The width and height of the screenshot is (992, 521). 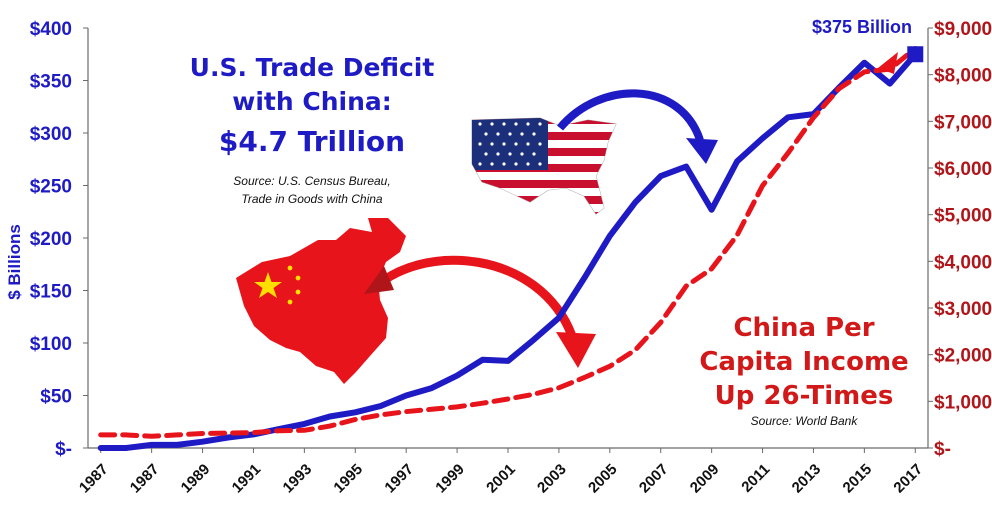 What do you see at coordinates (908, 479) in the screenshot?
I see `x-tick-label: 2017` at bounding box center [908, 479].